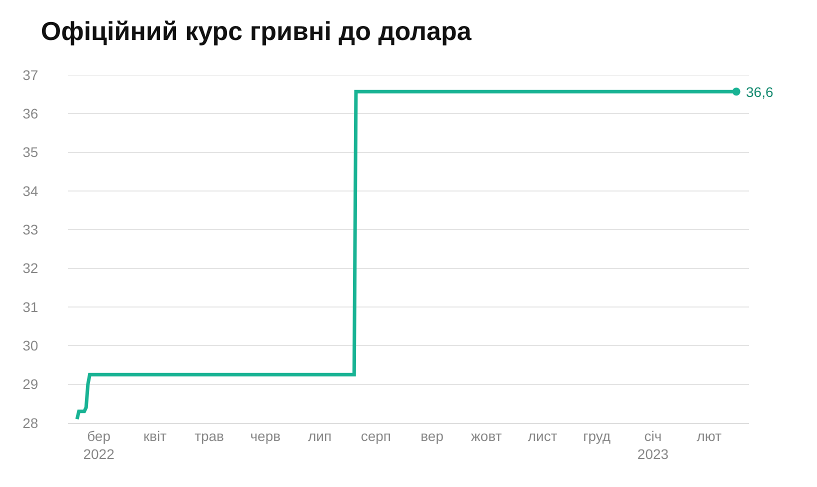  What do you see at coordinates (30, 268) in the screenshot?
I see `y-tick-label: 32` at bounding box center [30, 268].